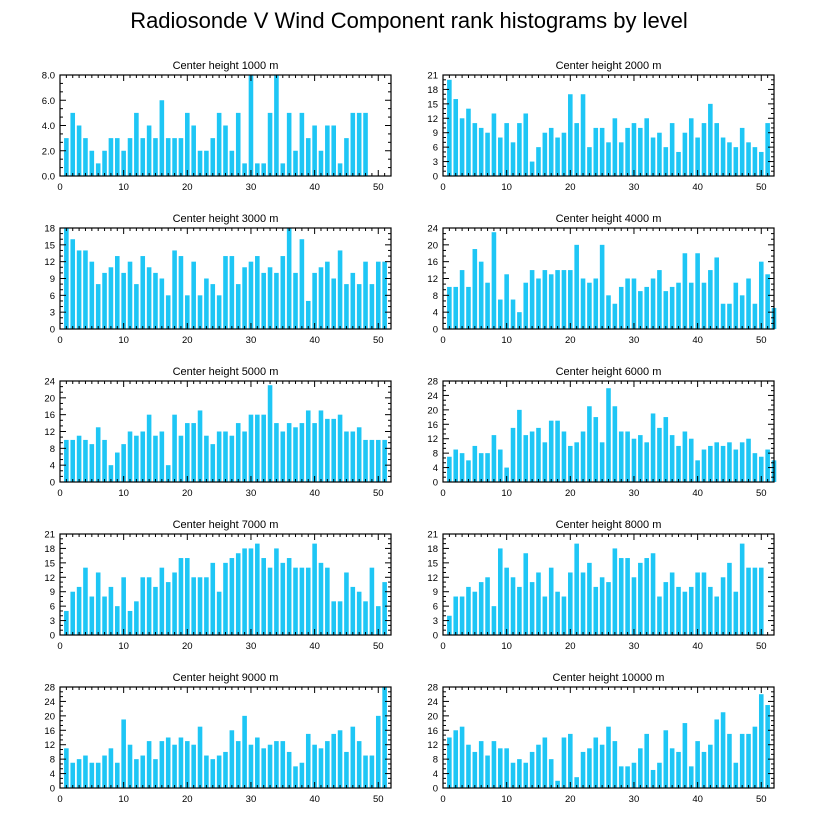  Describe the element at coordinates (609, 372) in the screenshot. I see `panel-title: Center height 6000 m` at that location.